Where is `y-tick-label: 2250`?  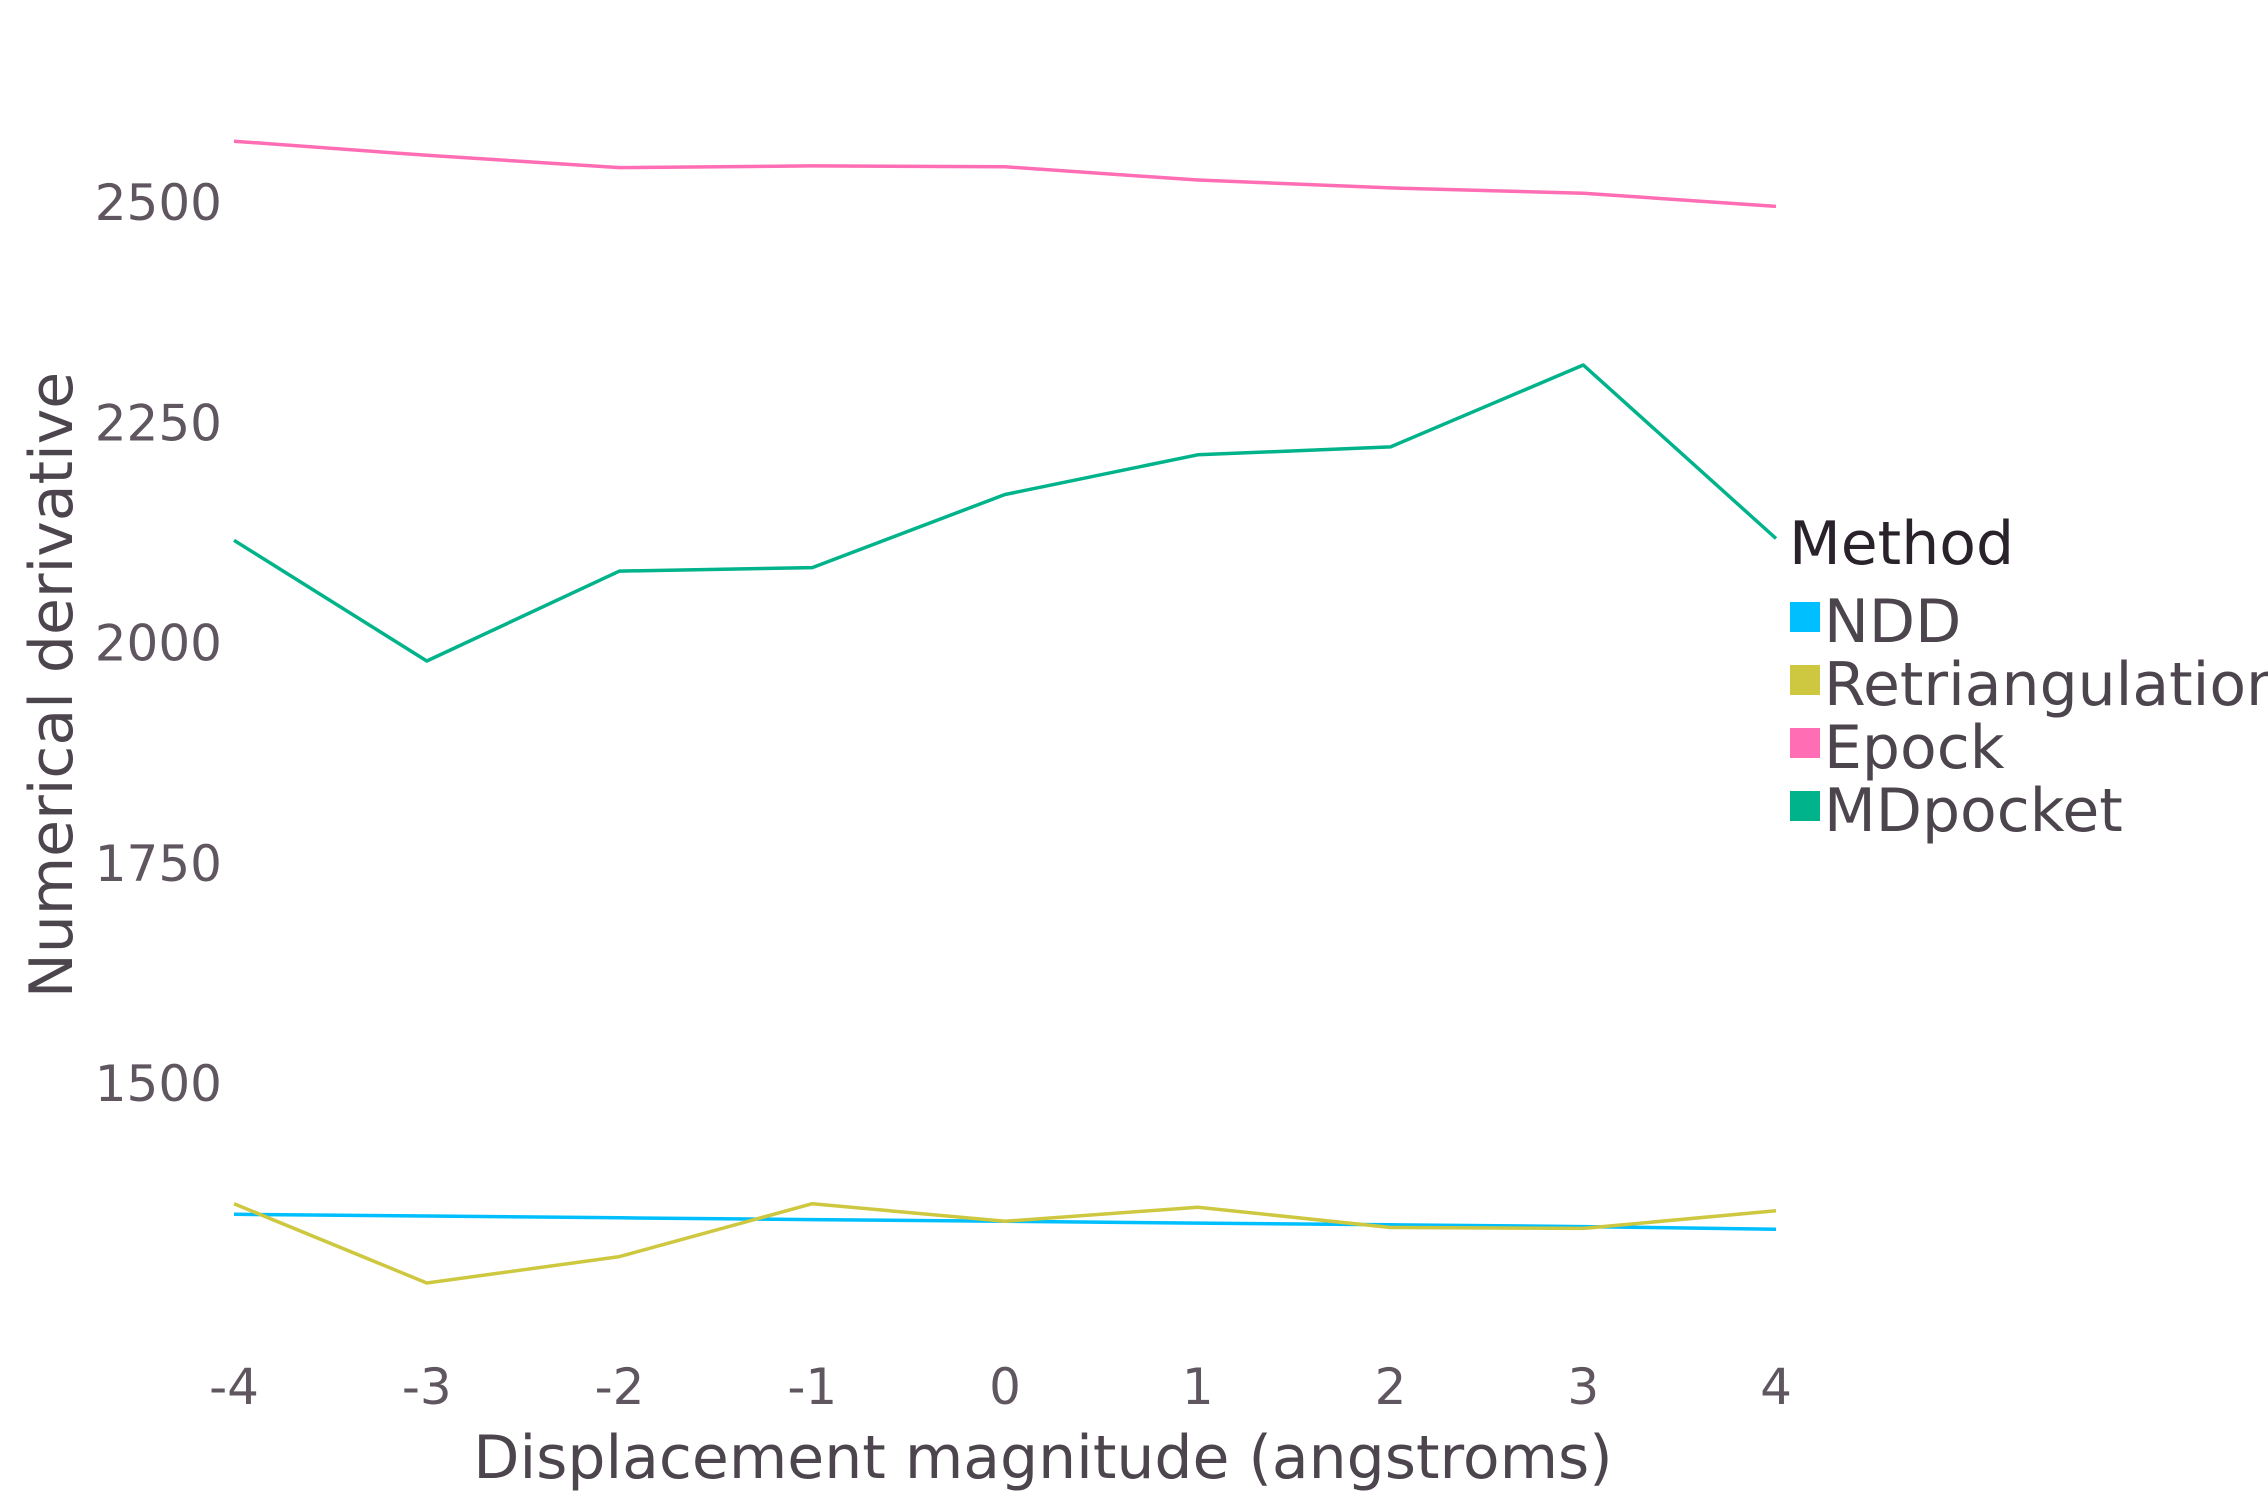 y-tick-label: 2250 is located at coordinates (158, 423).